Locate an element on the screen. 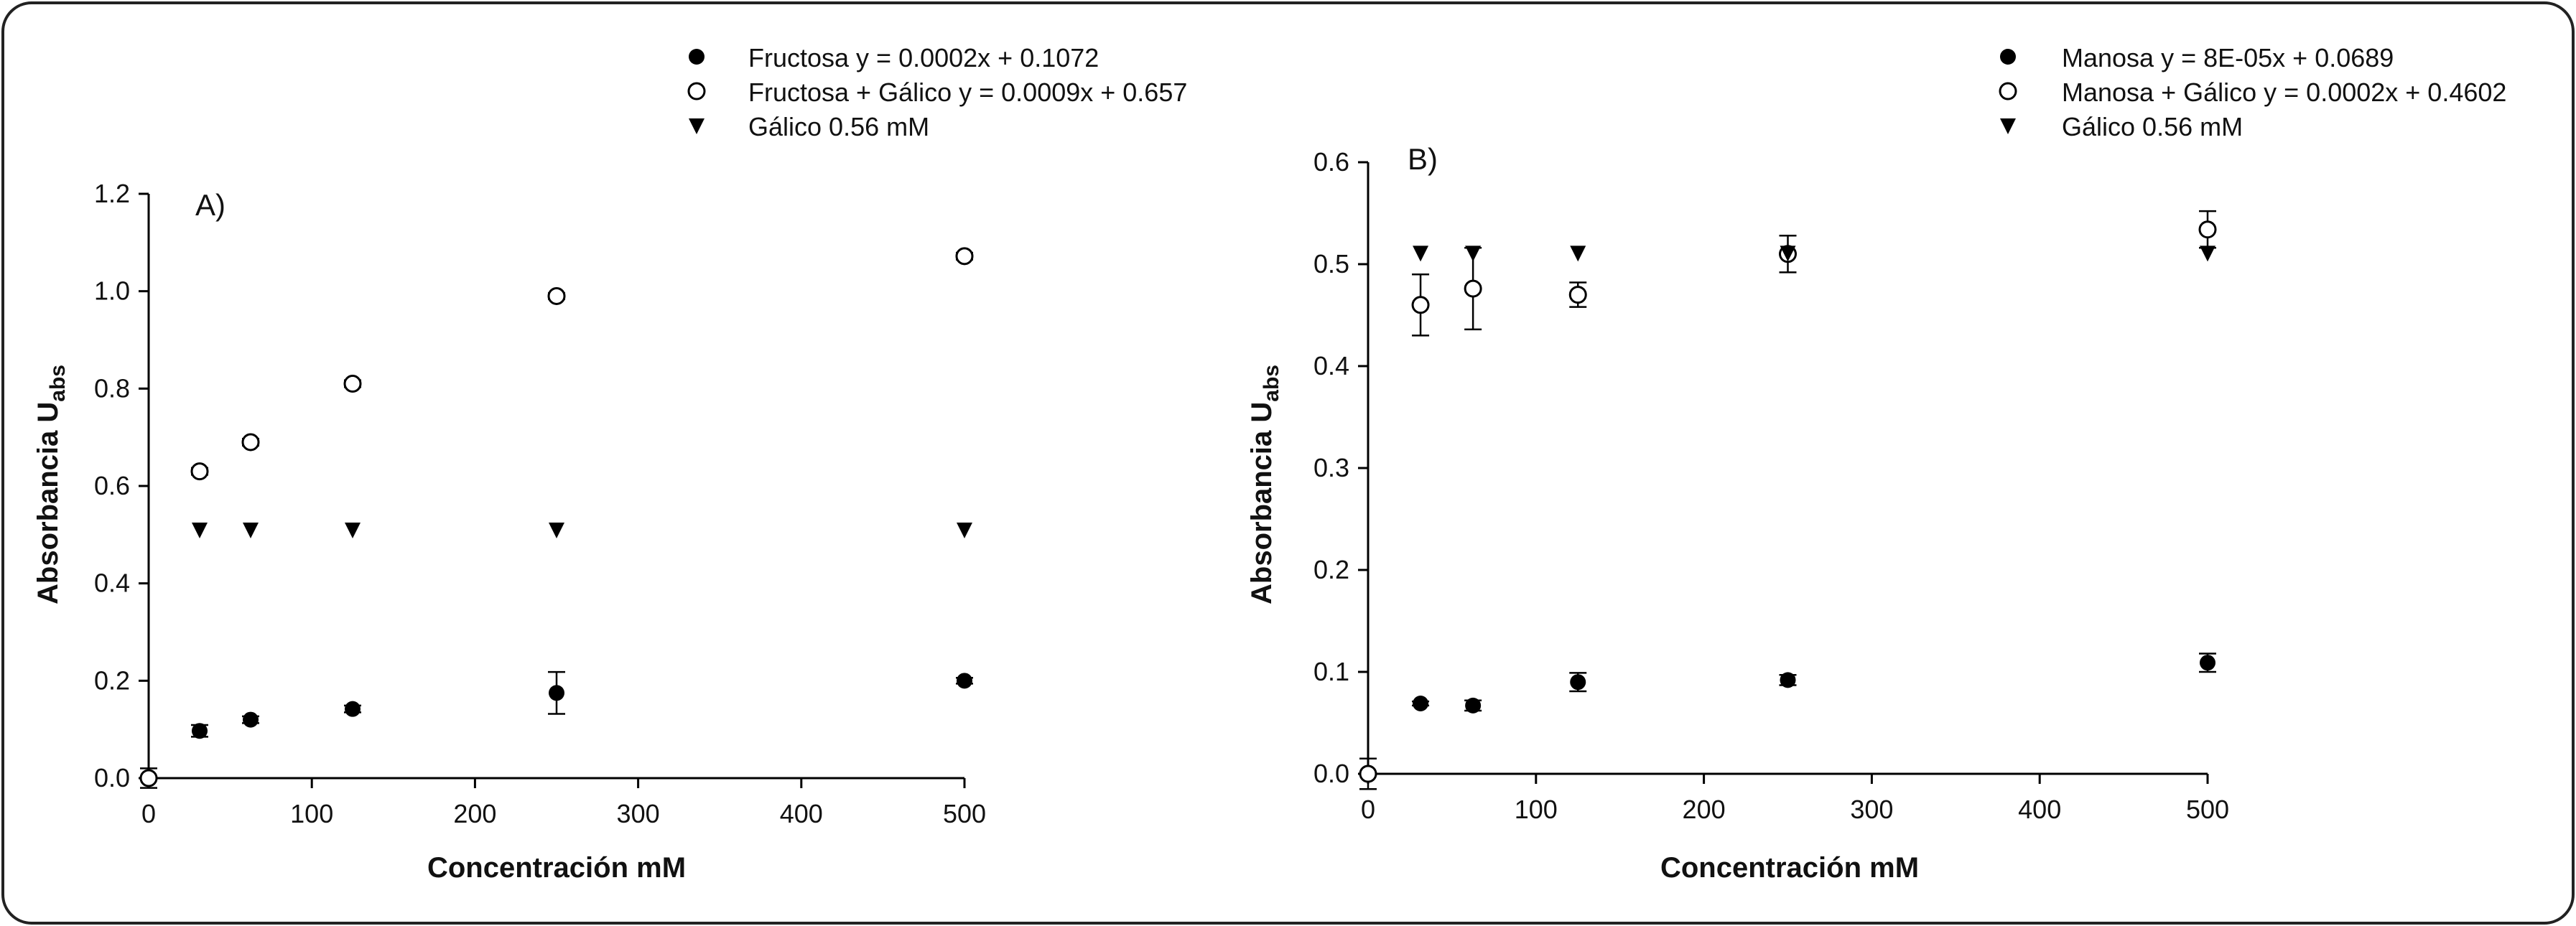 This screenshot has height=926, width=2576. y-tick-label: 0.5 is located at coordinates (1331, 264).